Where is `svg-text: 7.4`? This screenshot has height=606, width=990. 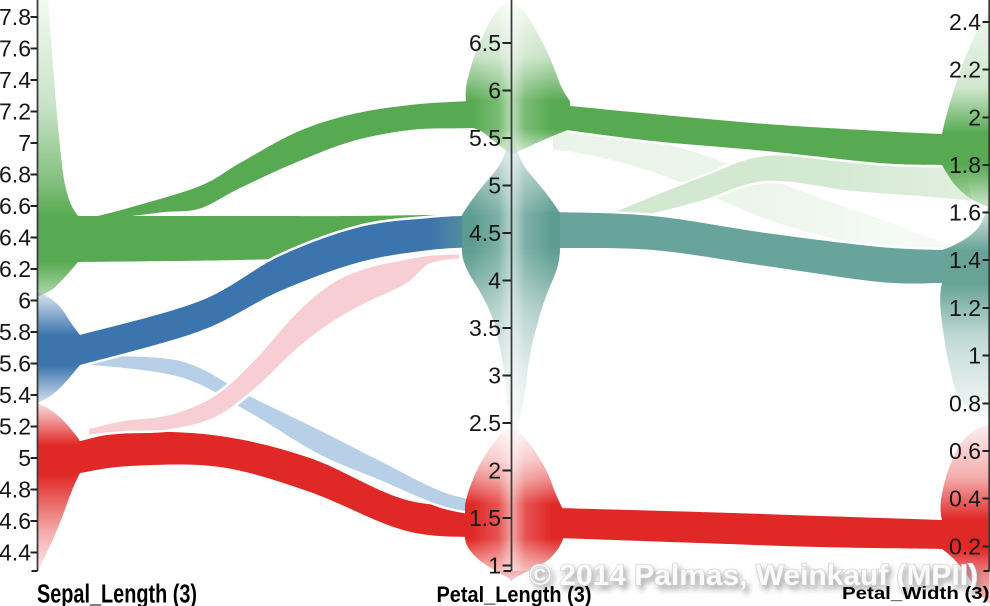
svg-text: 7.4 is located at coordinates (15, 80).